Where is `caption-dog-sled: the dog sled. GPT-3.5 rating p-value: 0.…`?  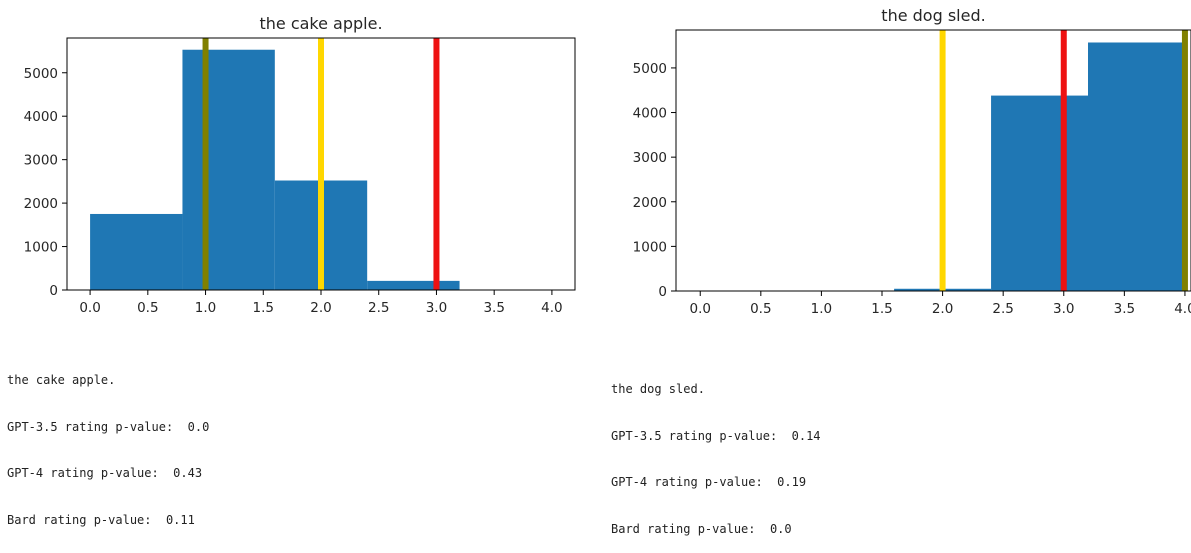 caption-dog-sled: the dog sled. GPT-3.5 rating p-value: 0.… is located at coordinates (716, 452).